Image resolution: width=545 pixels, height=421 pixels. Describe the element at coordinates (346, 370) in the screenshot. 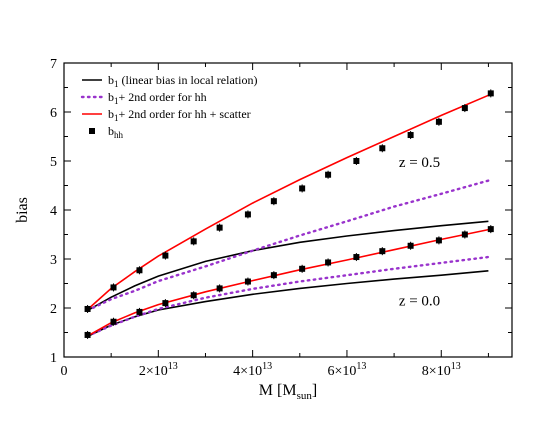

I see `x-tick-label-3: 6×10¹³` at that location.